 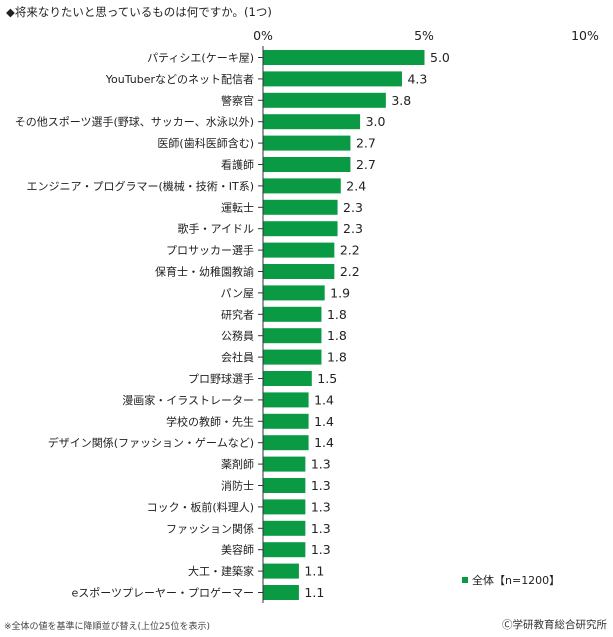 I want to click on category-label: 看護師, so click(x=237, y=165).